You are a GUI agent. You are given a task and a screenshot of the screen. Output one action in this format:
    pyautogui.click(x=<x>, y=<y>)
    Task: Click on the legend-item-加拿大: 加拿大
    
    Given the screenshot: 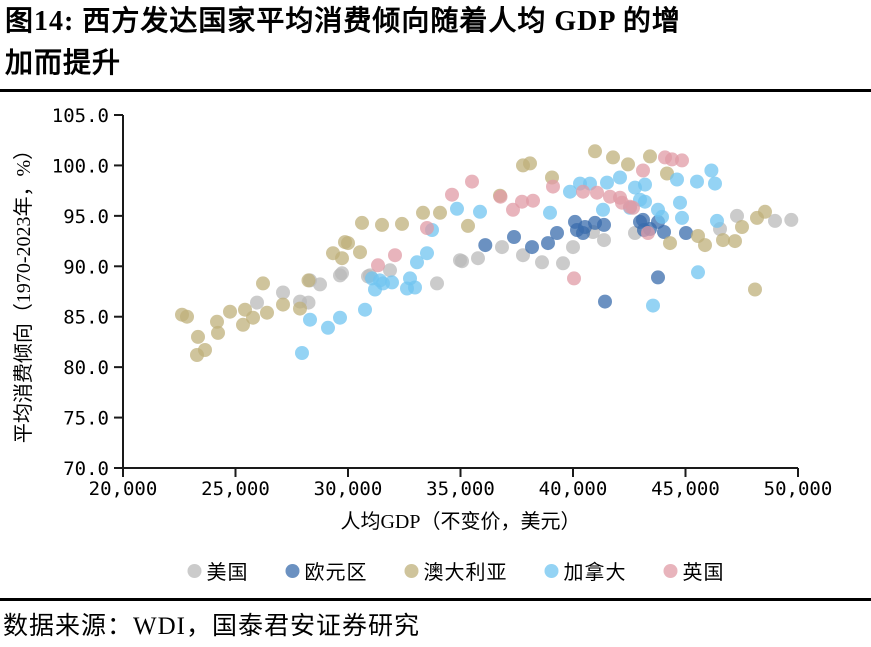 What is the action you would take?
    pyautogui.click(x=585, y=570)
    